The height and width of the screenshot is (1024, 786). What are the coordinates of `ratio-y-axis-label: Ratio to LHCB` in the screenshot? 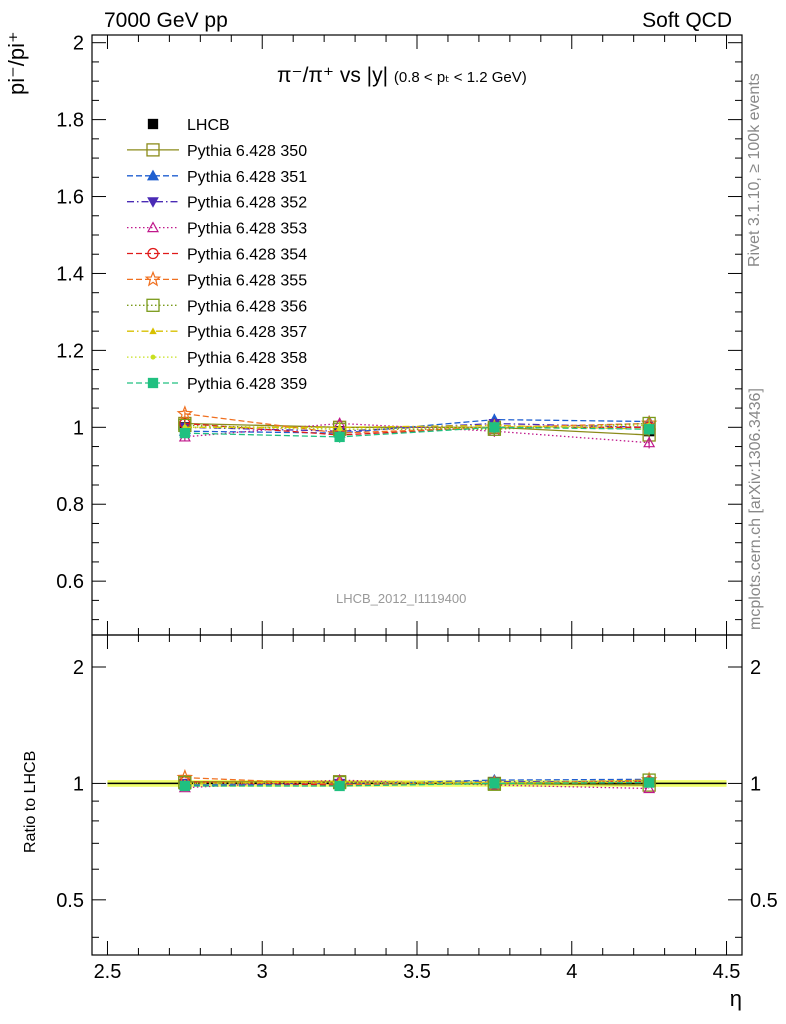 It's located at (30, 801).